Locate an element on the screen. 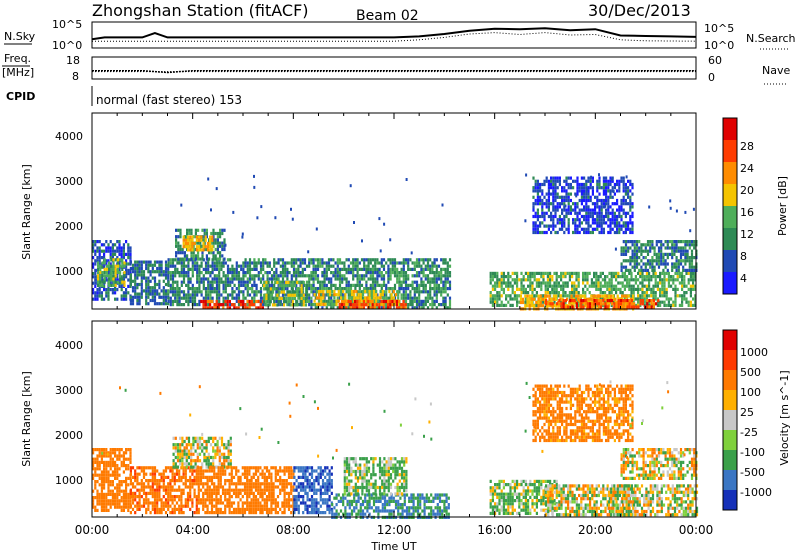 This screenshot has height=554, width=800. power-colorbar-segment is located at coordinates (730, 239).